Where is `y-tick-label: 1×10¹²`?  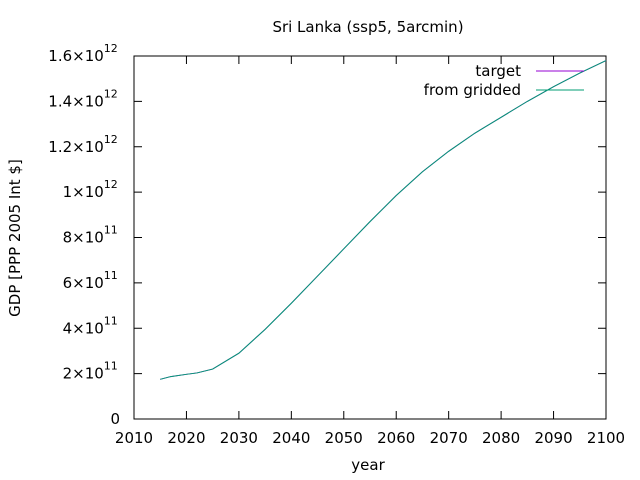
y-tick-label: 1×10¹² is located at coordinates (91, 189).